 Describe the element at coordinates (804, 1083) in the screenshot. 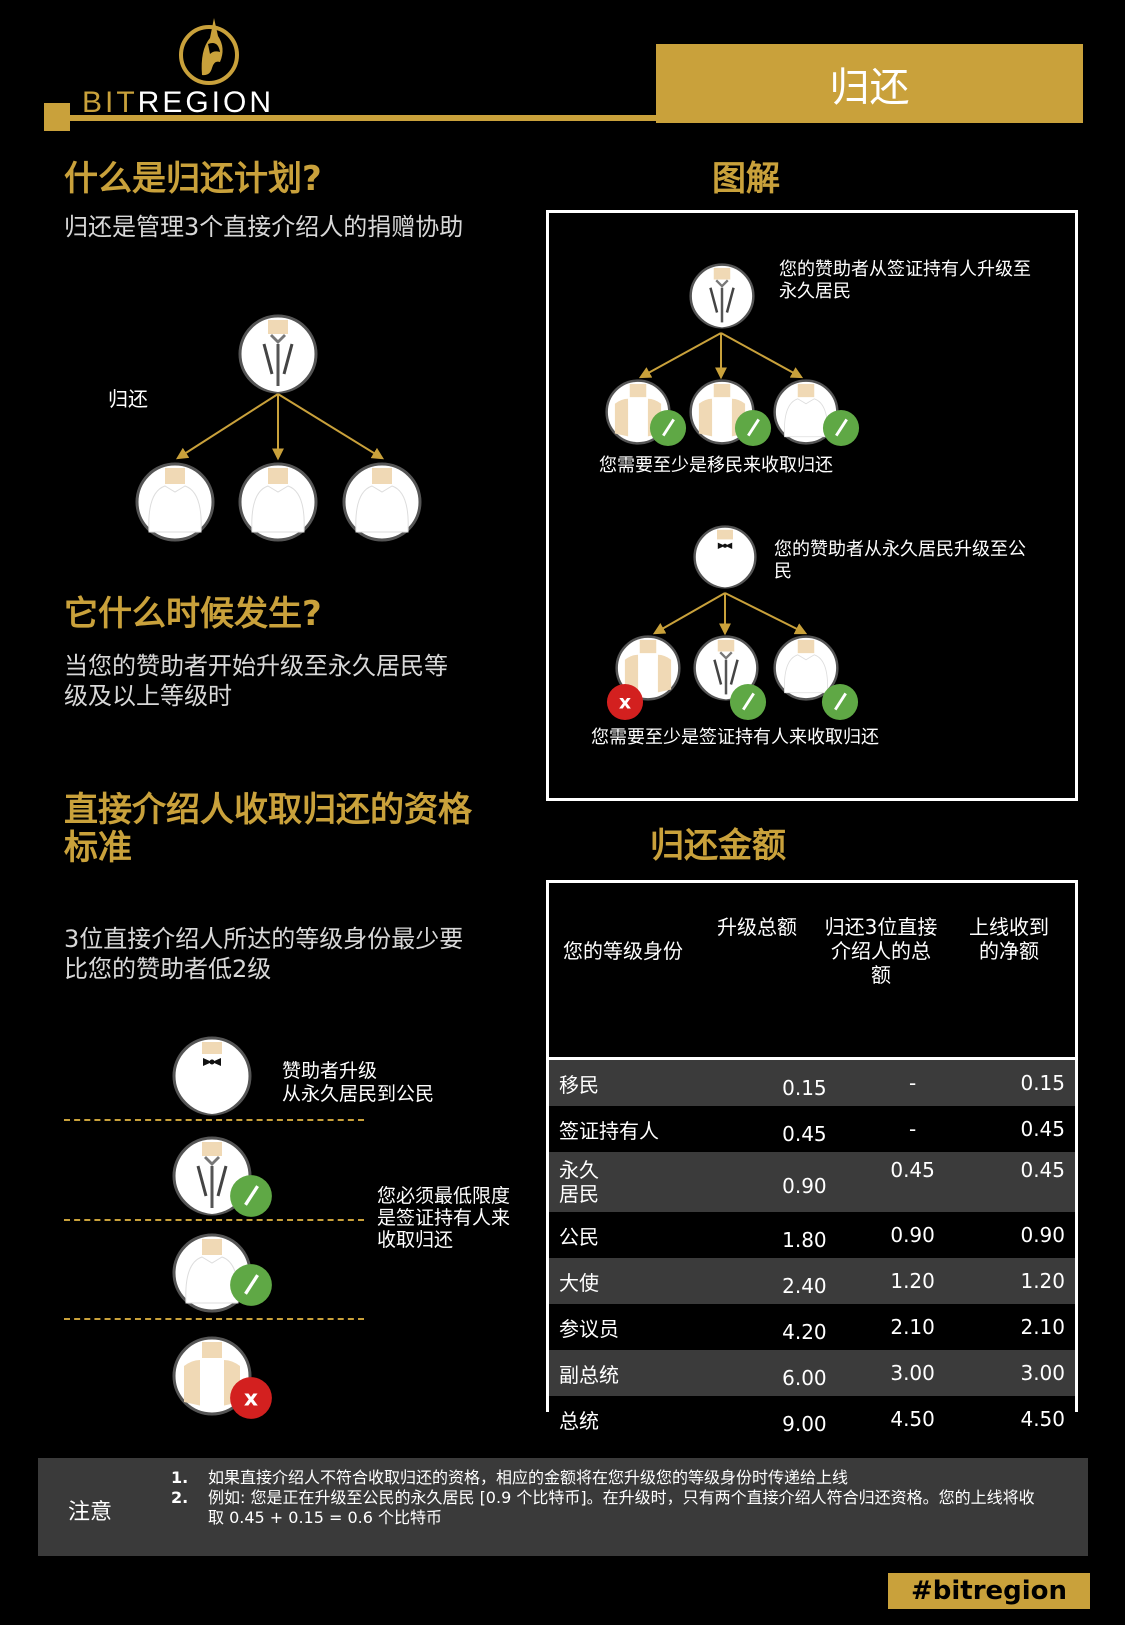

I see `cell-upgrade: 0.15` at that location.